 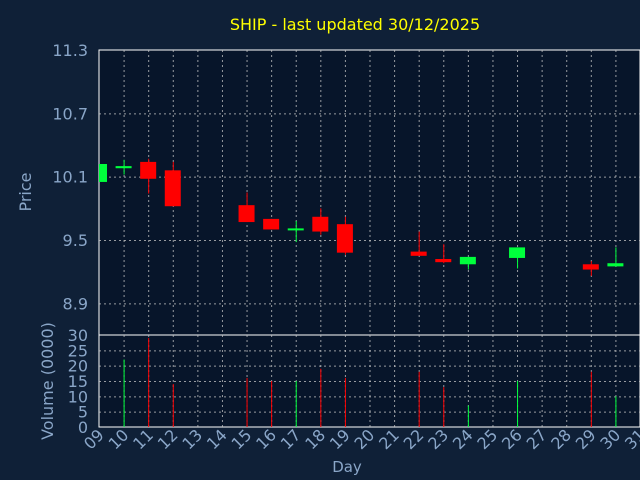 I want to click on price-y-ticks: 11.3 10.7 10.1 9.5 8.9, so click(x=70, y=177).